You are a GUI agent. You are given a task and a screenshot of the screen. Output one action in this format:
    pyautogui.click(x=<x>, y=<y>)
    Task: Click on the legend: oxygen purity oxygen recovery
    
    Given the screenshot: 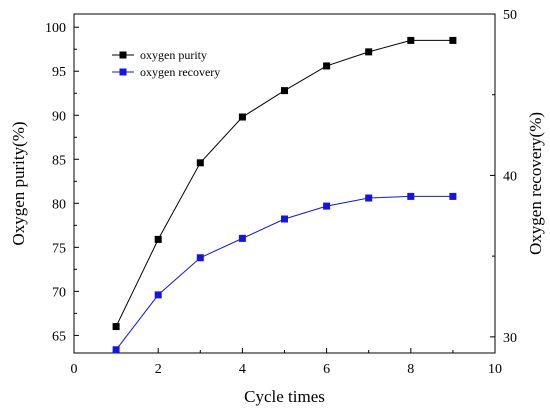 What is the action you would take?
    pyautogui.click(x=166, y=63)
    